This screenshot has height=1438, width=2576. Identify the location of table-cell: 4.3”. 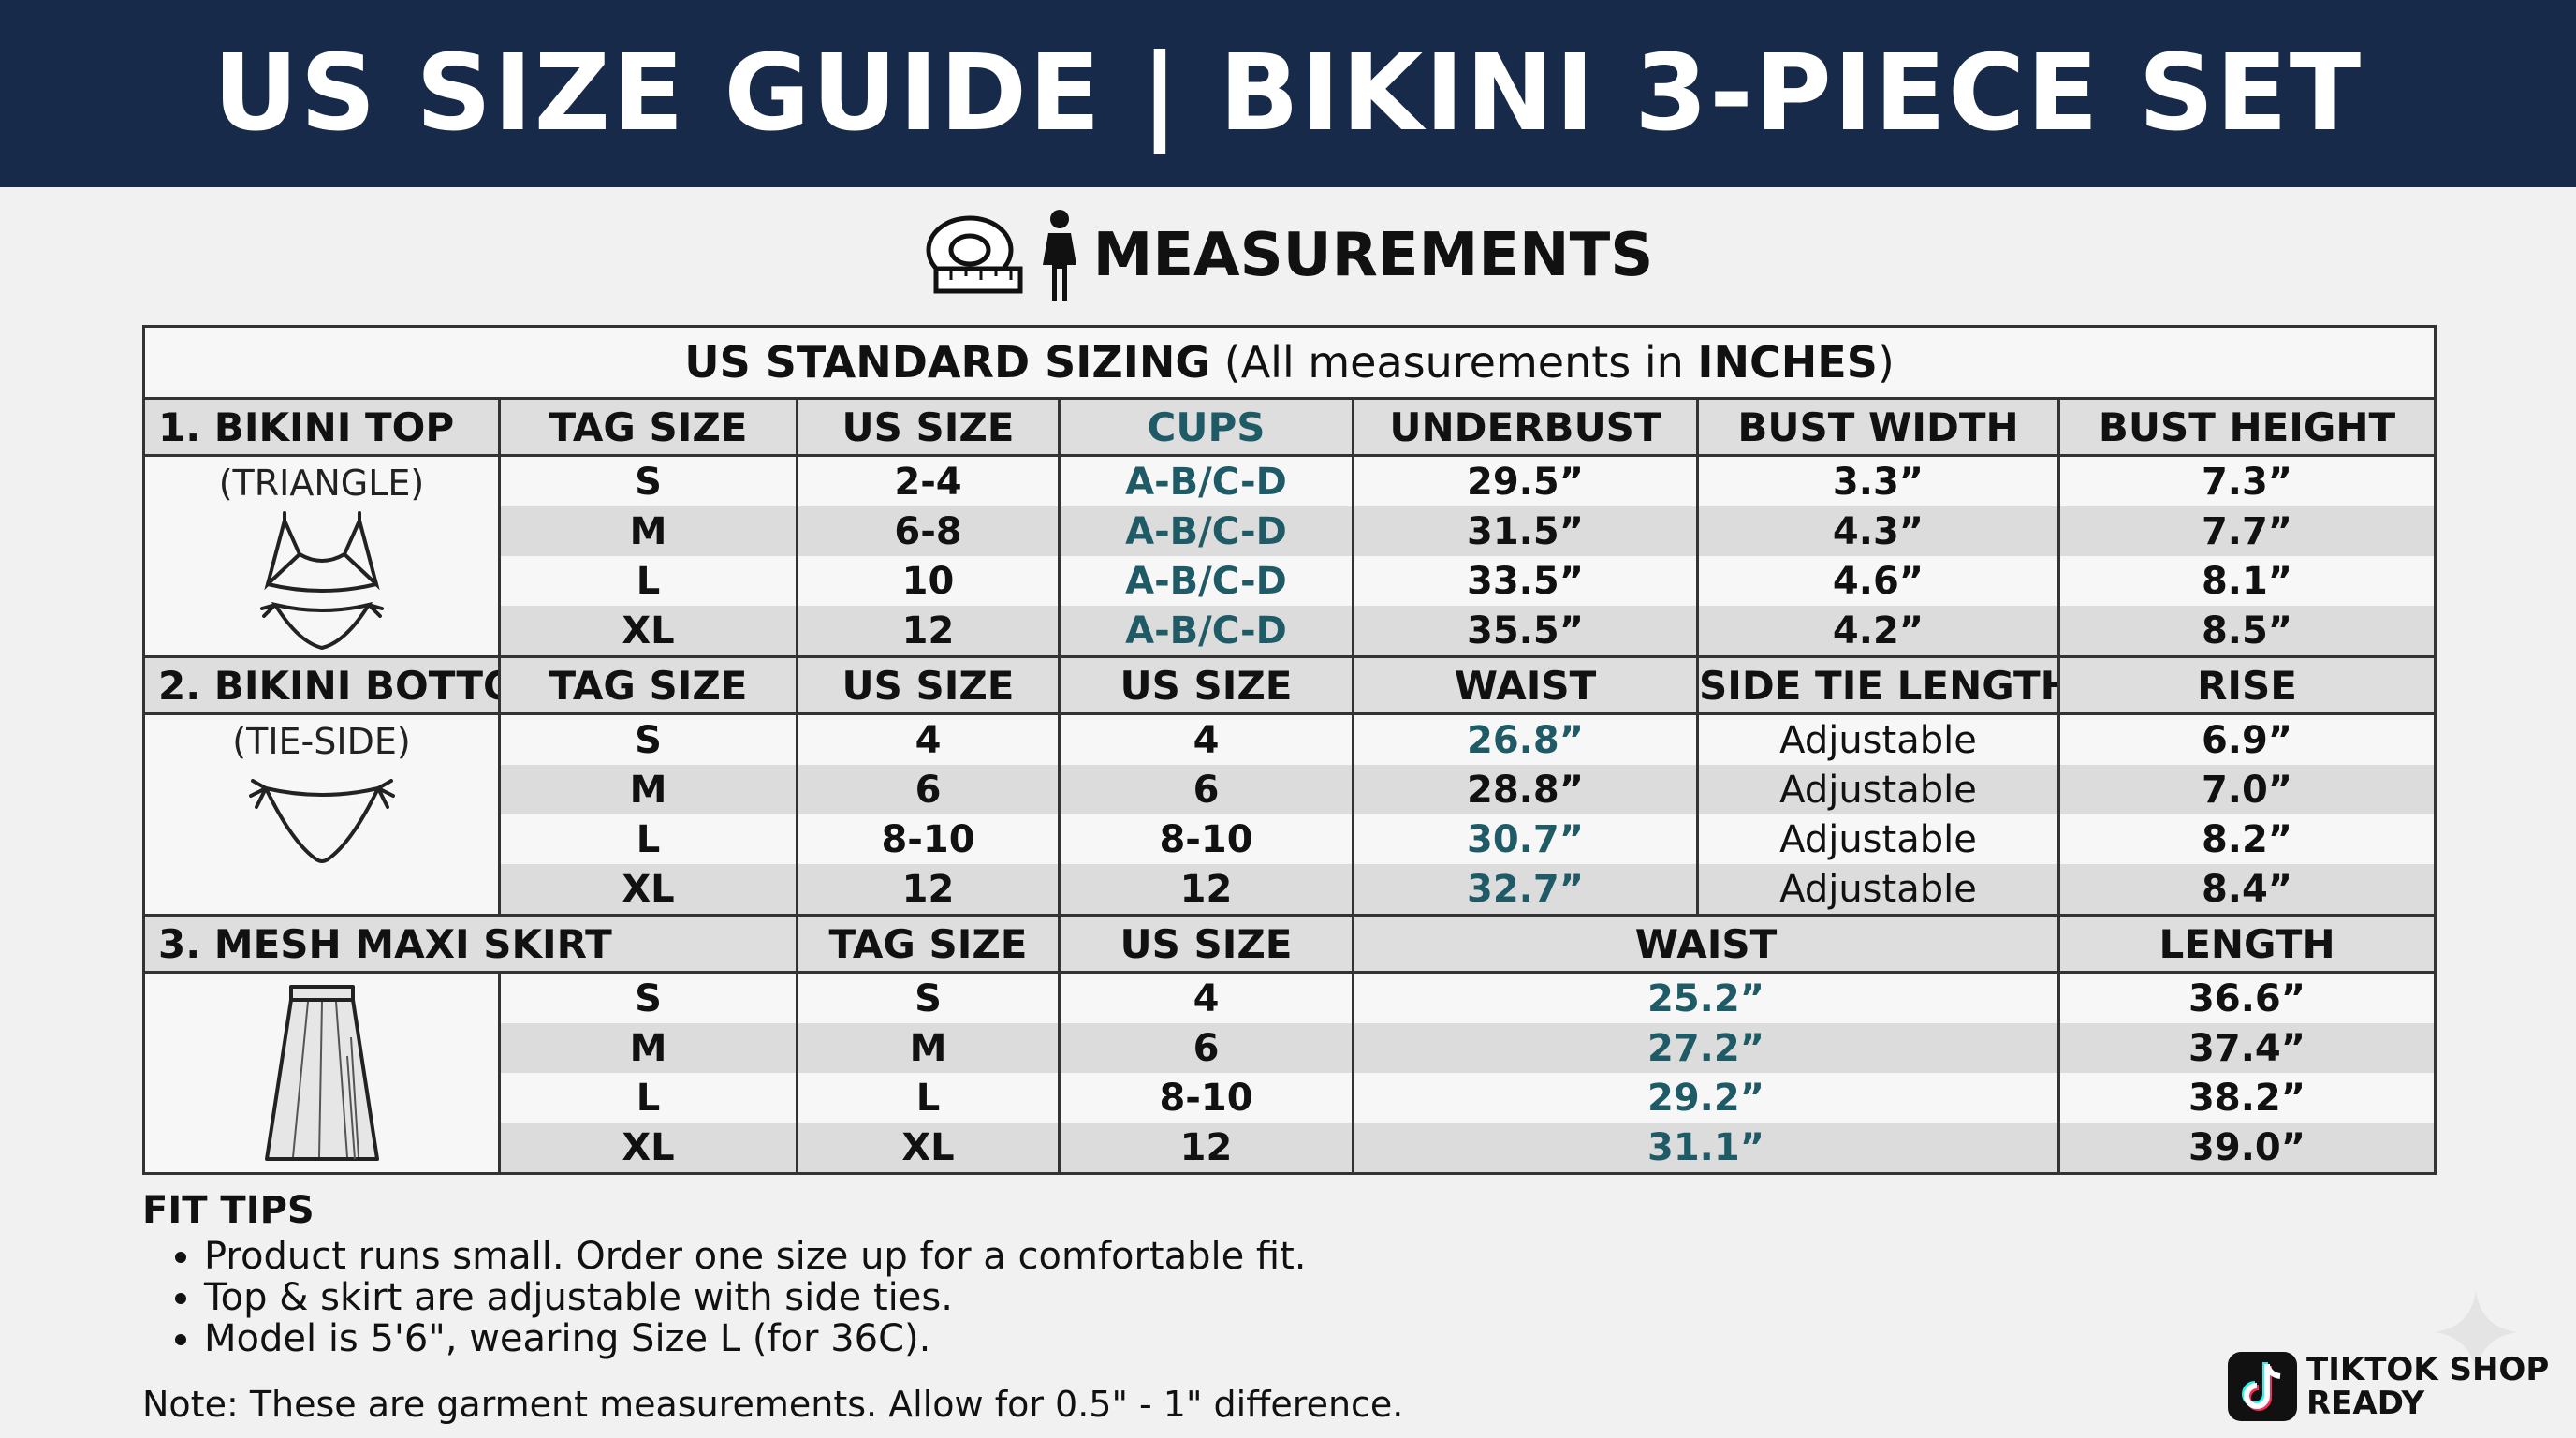
(1878, 531).